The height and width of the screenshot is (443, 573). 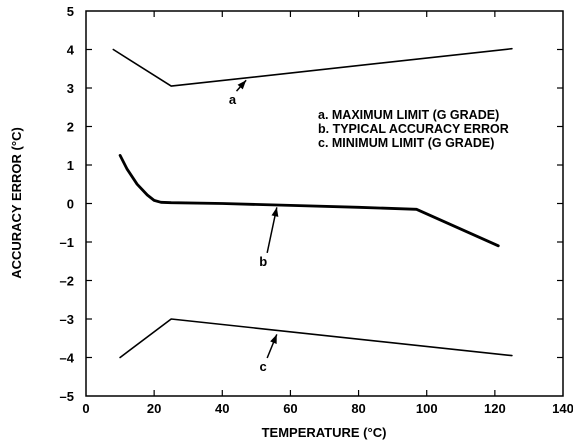 I want to click on series-line-a, so click(x=312, y=67).